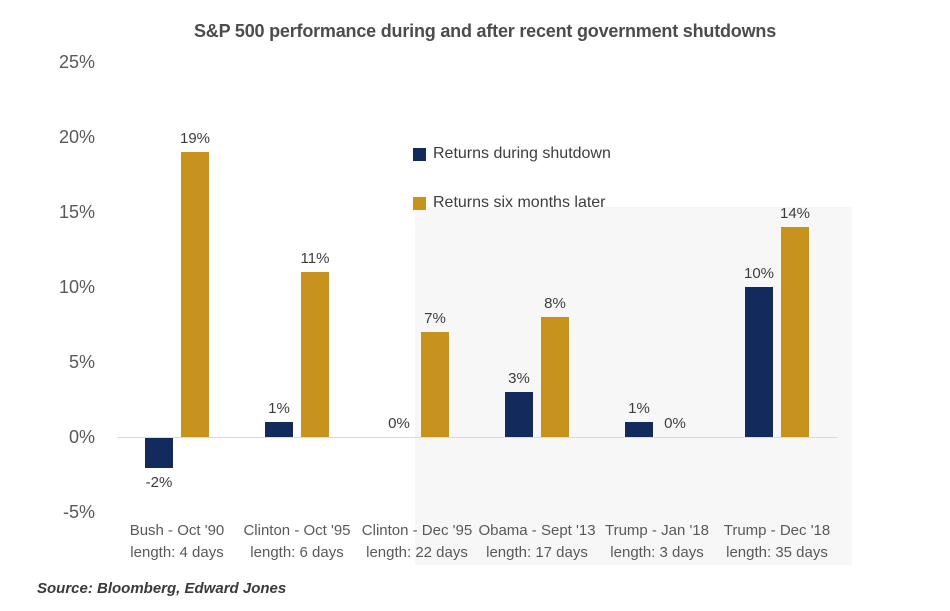  I want to click on x-category-label-line2: length: 17 days, so click(537, 552).